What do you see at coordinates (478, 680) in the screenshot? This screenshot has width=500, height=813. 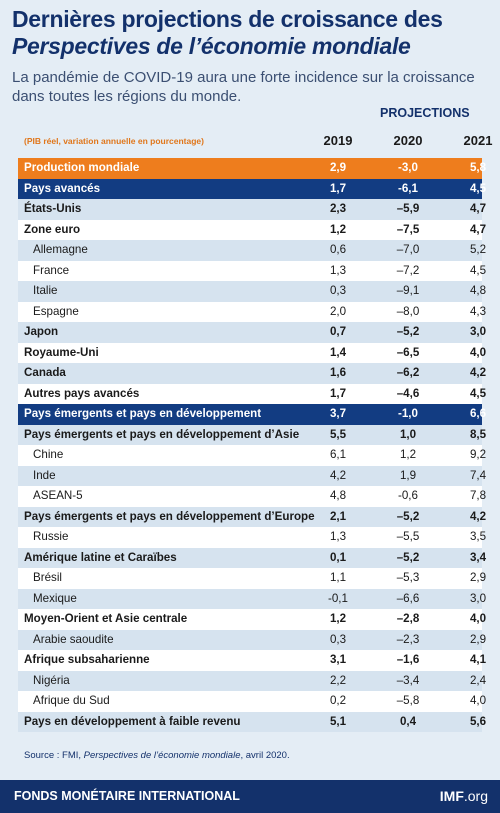 I see `cell: 2,4` at bounding box center [478, 680].